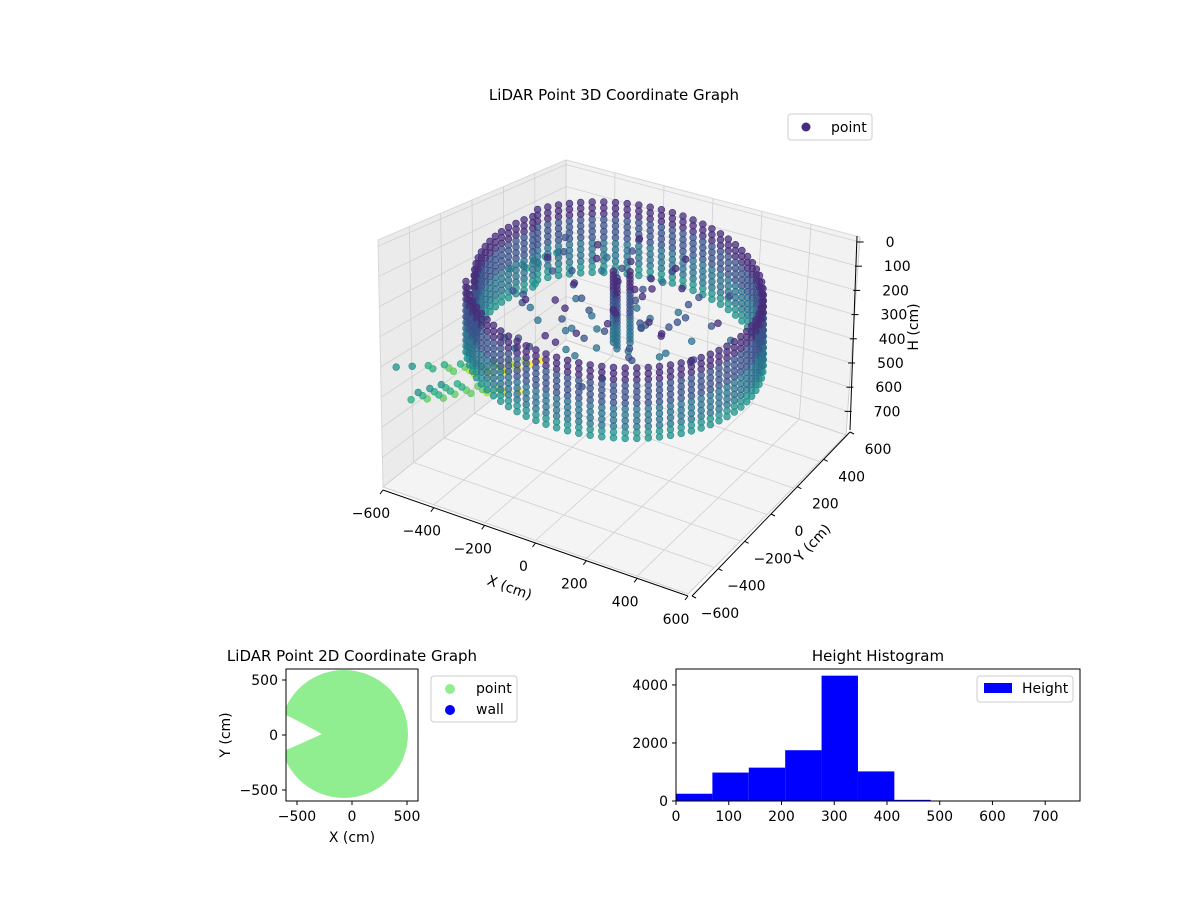 The image size is (1200, 900). What do you see at coordinates (897, 267) in the screenshot?
I see `z-tick-label-3d: 100` at bounding box center [897, 267].